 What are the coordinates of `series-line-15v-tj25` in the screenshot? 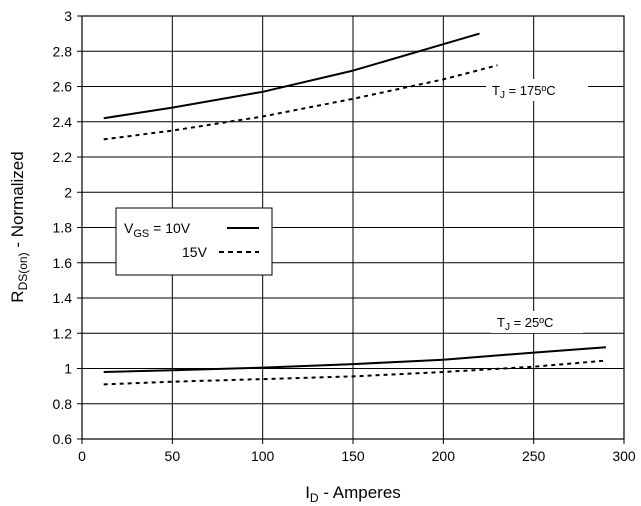 It's located at (354, 372).